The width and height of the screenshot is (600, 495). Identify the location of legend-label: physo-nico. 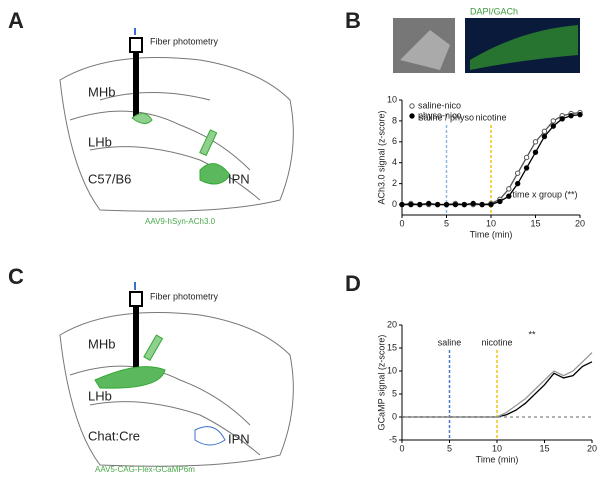
(440, 115).